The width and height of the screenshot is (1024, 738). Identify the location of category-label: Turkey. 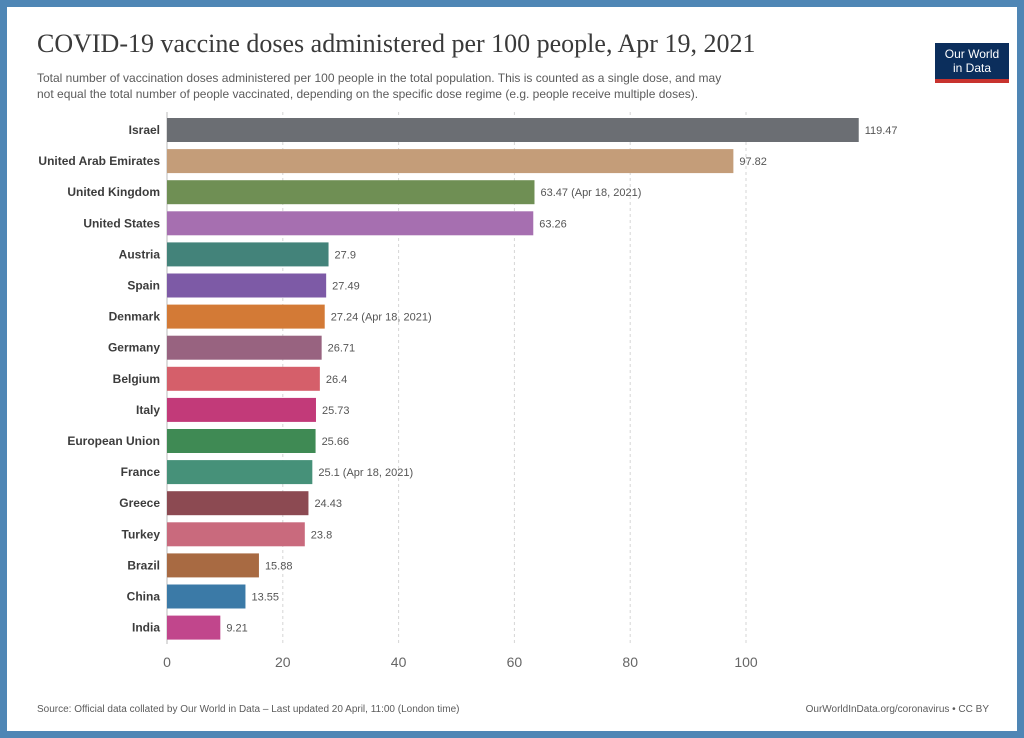
(141, 534).